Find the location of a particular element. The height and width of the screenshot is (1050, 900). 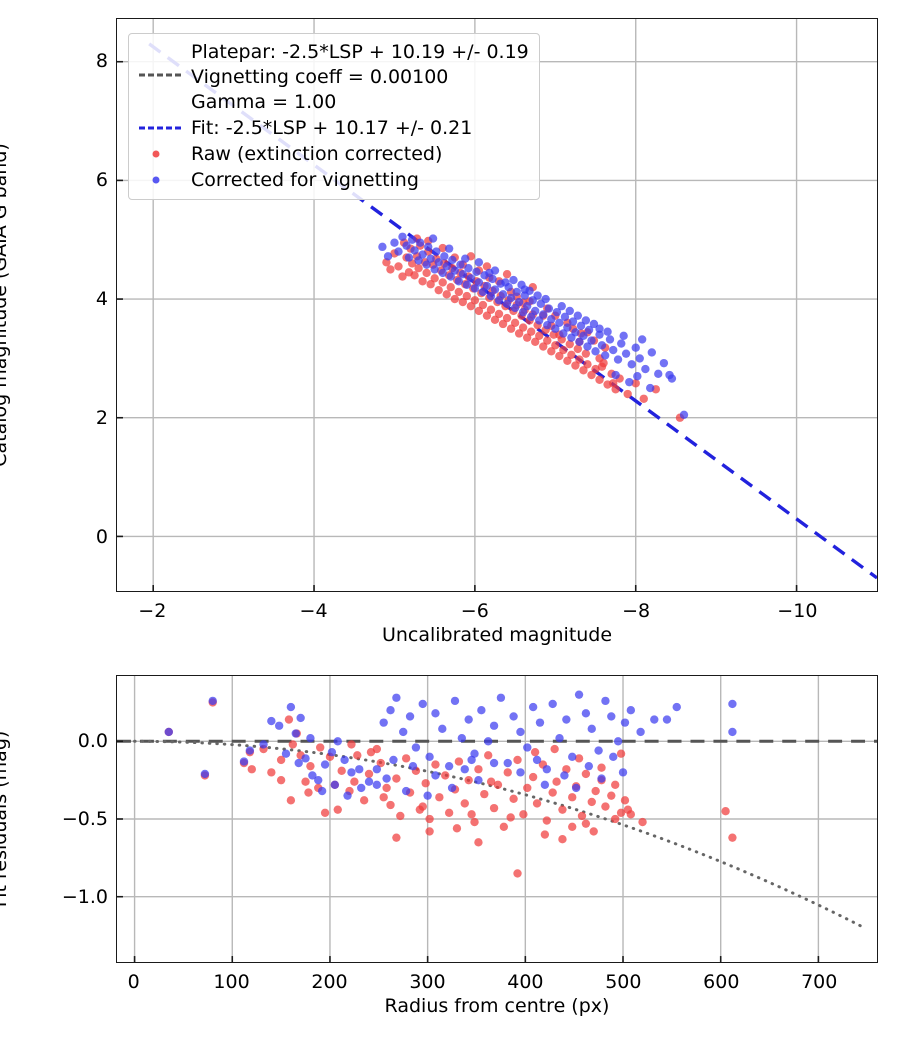

xtick-label: 500 is located at coordinates (623, 982).